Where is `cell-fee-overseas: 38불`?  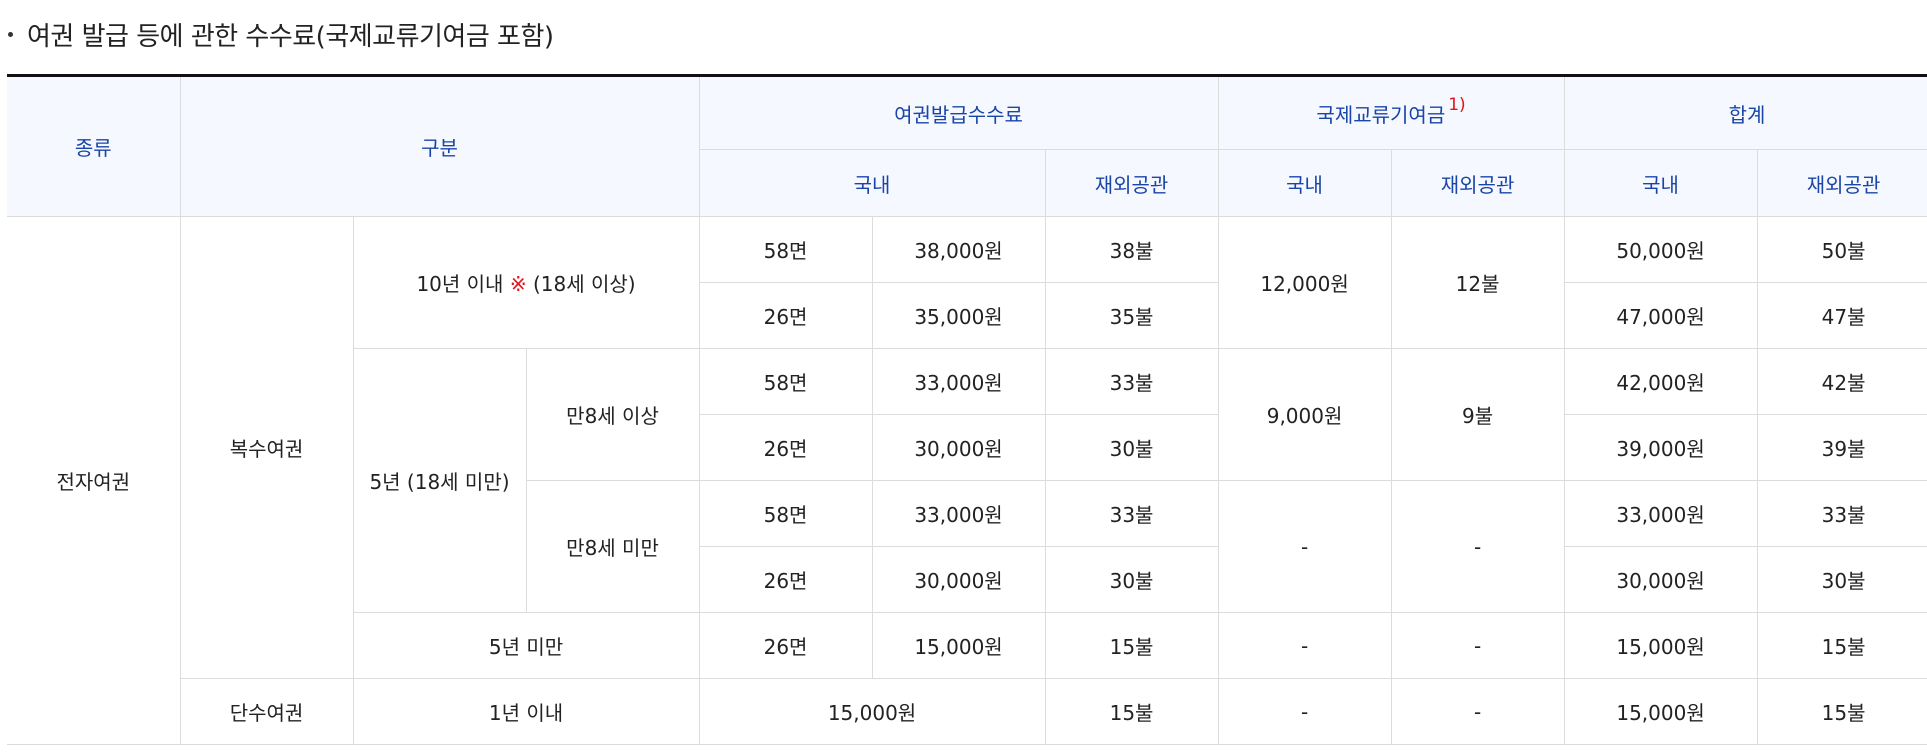 cell-fee-overseas: 38불 is located at coordinates (1131, 249).